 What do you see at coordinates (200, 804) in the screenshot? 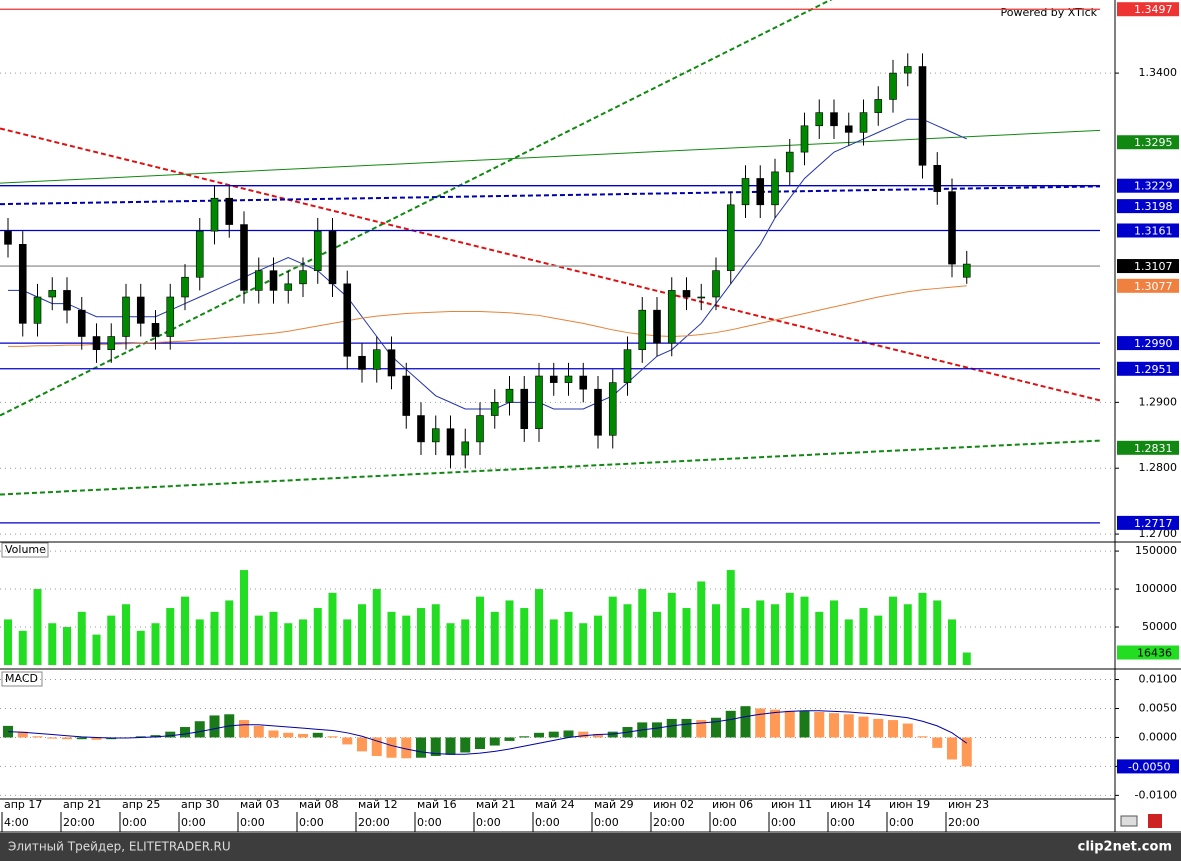
I see `x-date-label: апр 30` at bounding box center [200, 804].